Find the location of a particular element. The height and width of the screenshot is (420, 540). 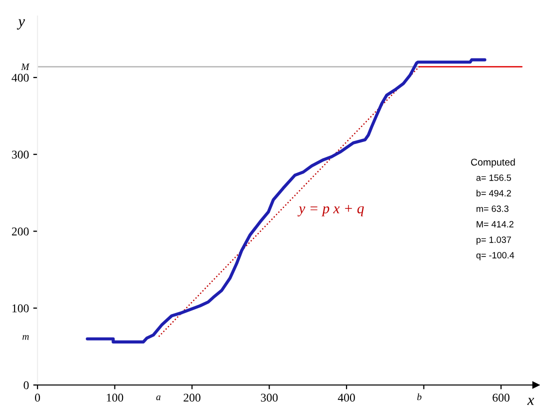

y-tick-label: M is located at coordinates (25, 67).